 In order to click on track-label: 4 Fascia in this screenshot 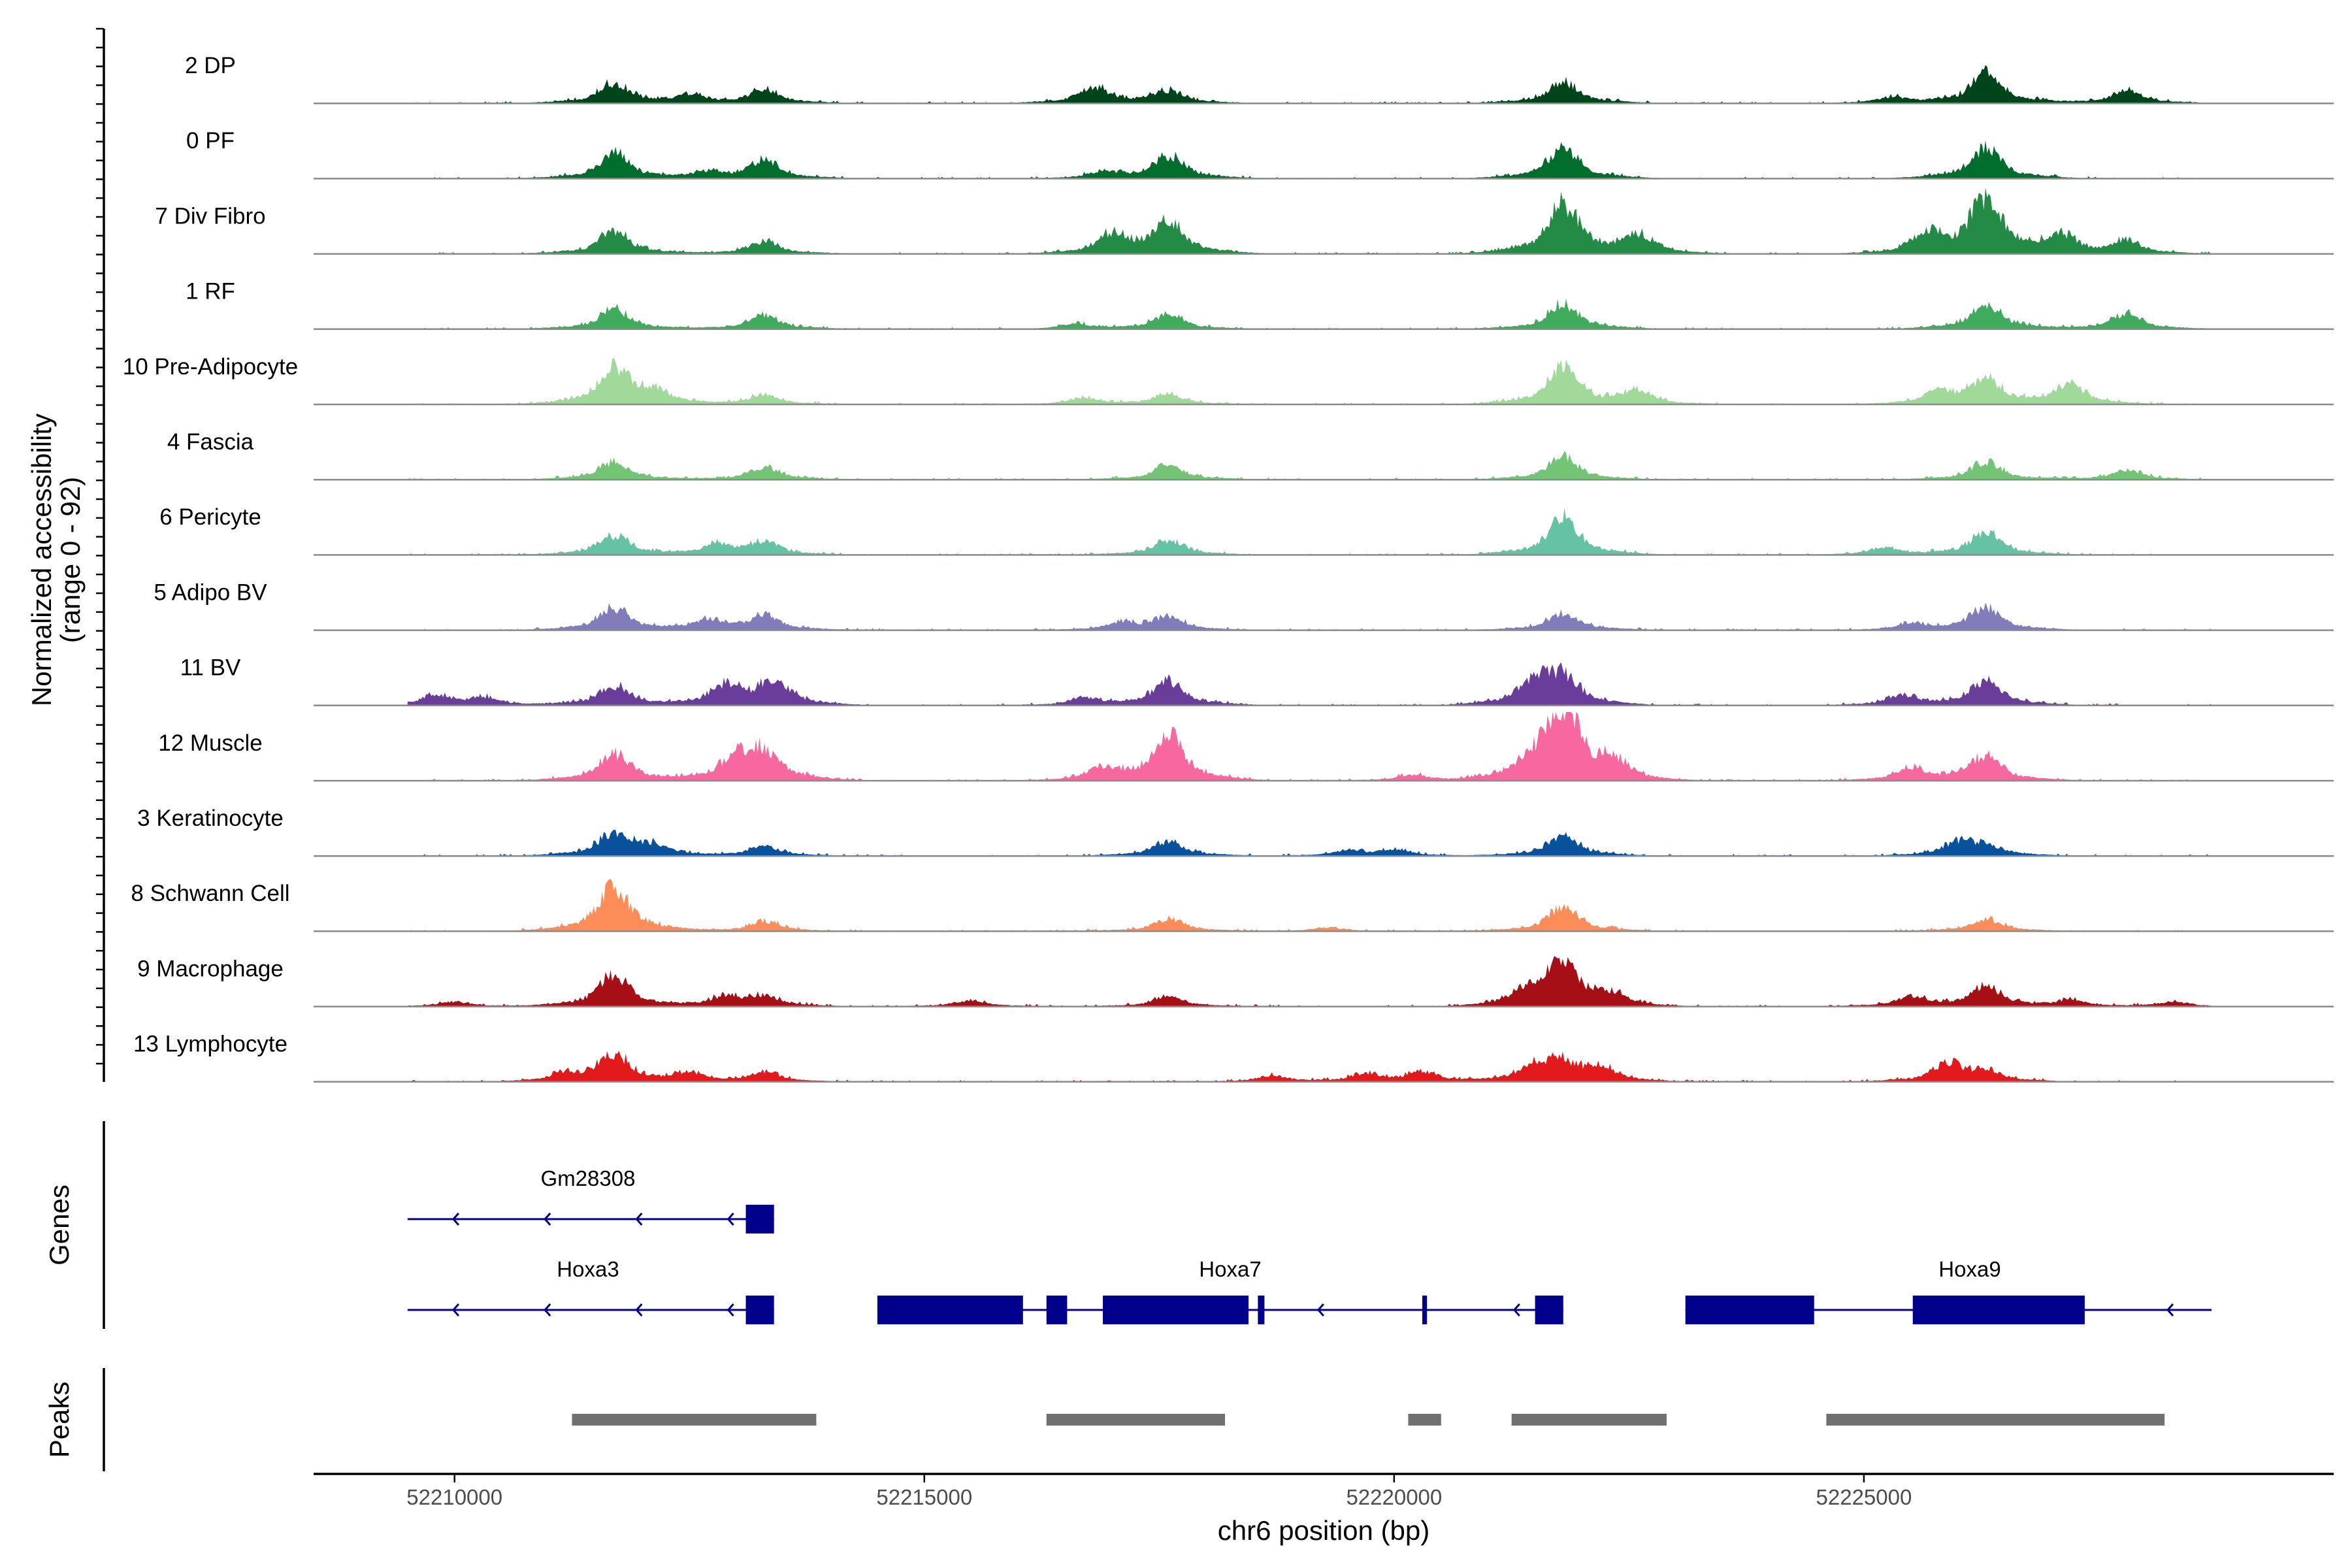, I will do `click(210, 442)`.